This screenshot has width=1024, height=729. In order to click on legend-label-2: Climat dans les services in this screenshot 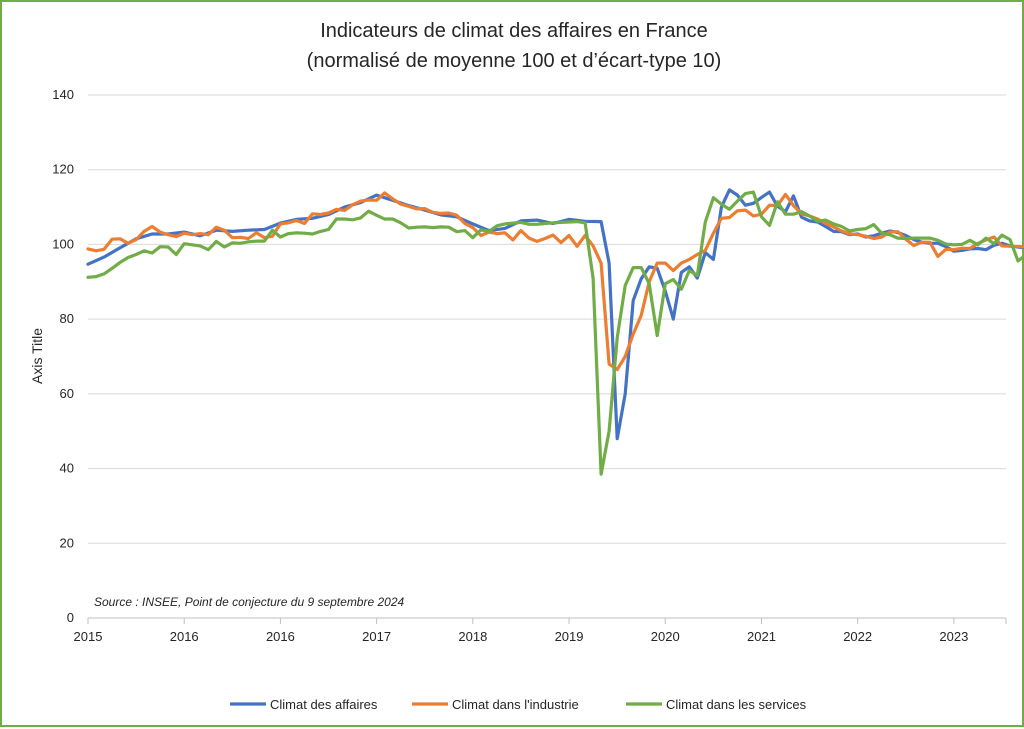, I will do `click(736, 704)`.